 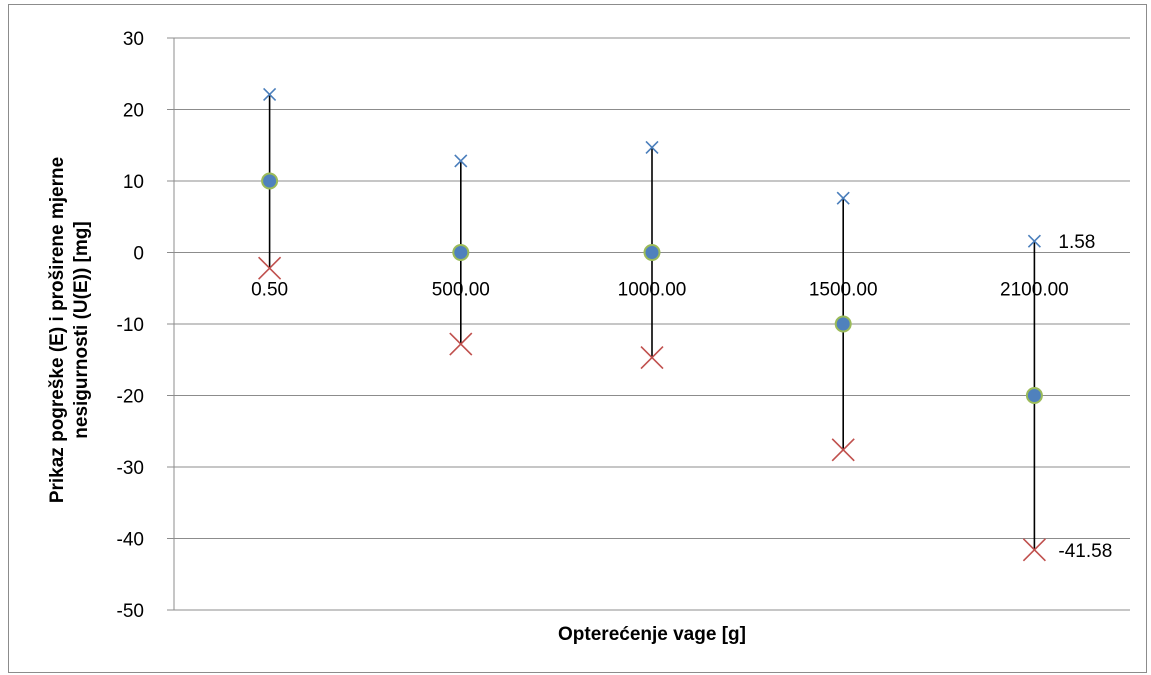 What do you see at coordinates (652, 634) in the screenshot?
I see `x-axis-title: Opterećenje vage [g]` at bounding box center [652, 634].